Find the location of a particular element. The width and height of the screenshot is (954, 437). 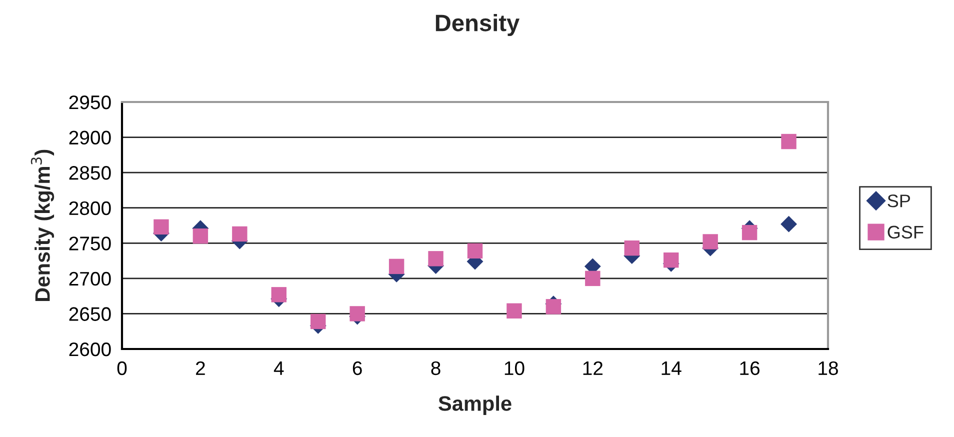

x-tick-label: 10 is located at coordinates (514, 368).